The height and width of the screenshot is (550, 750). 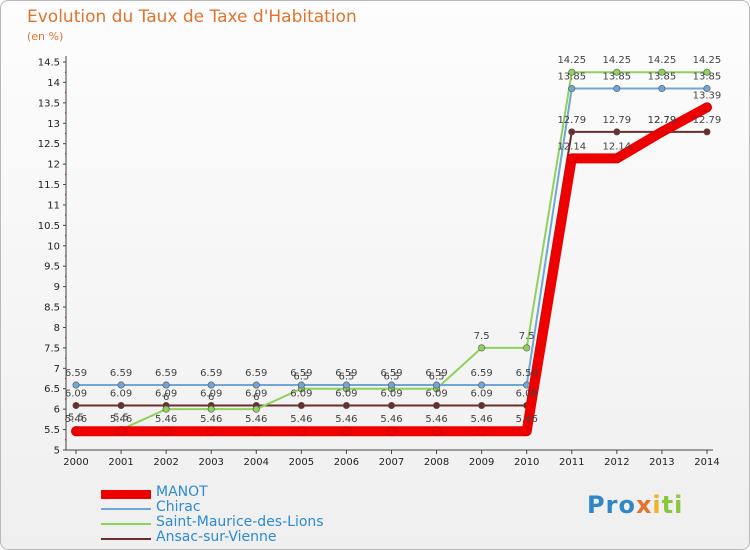 What do you see at coordinates (178, 507) in the screenshot?
I see `legend-label: Chirac` at bounding box center [178, 507].